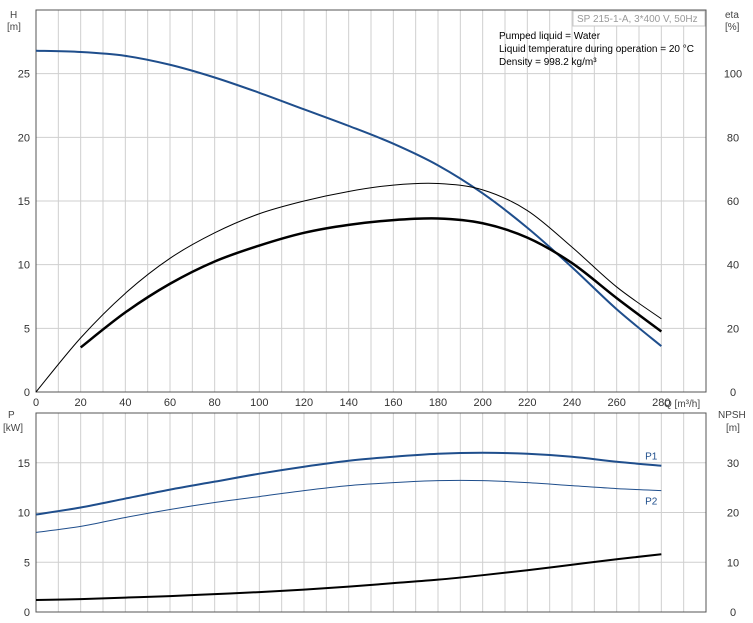  What do you see at coordinates (682, 404) in the screenshot?
I see `q-axis-label: Q [m³/h]` at bounding box center [682, 404].